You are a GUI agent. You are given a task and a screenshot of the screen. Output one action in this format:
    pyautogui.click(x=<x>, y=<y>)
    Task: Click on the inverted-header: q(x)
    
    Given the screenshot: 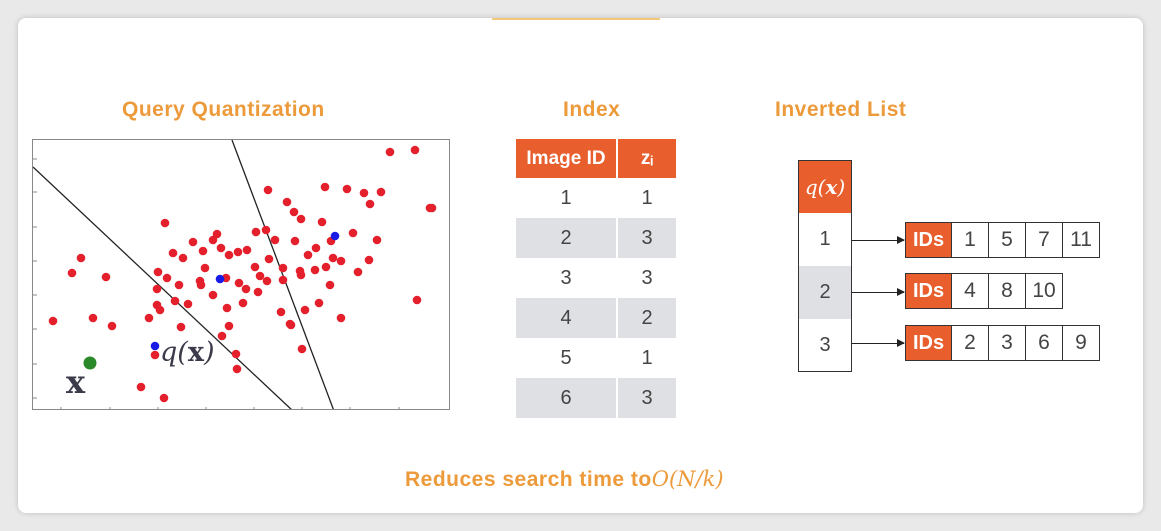 What is the action you would take?
    pyautogui.click(x=825, y=187)
    